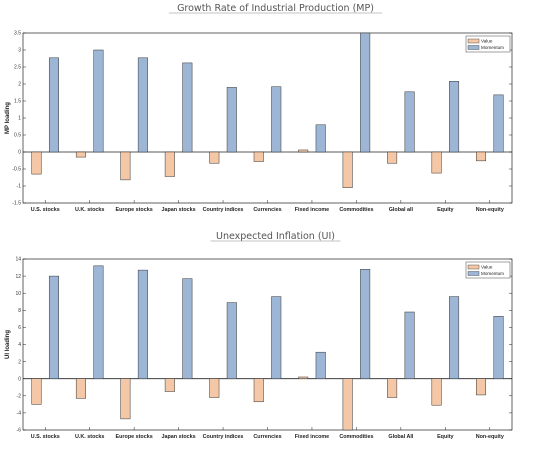 The height and width of the screenshot is (452, 535). What do you see at coordinates (16, 170) in the screenshot?
I see `y-tick-label: -0.5` at bounding box center [16, 170].